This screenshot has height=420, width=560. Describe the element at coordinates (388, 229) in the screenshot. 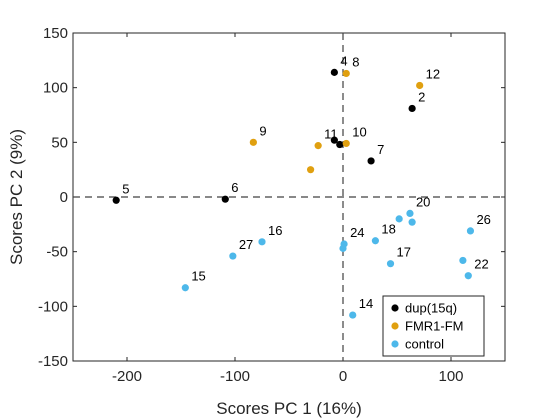

I see `point-label: 18` at that location.